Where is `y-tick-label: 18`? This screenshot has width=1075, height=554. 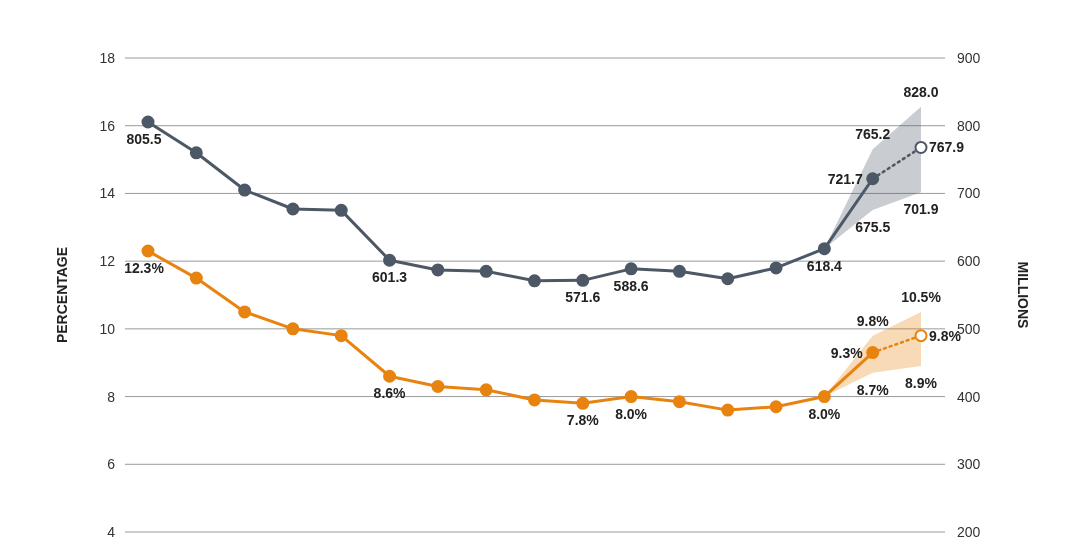
y-tick-label: 18 is located at coordinates (107, 58).